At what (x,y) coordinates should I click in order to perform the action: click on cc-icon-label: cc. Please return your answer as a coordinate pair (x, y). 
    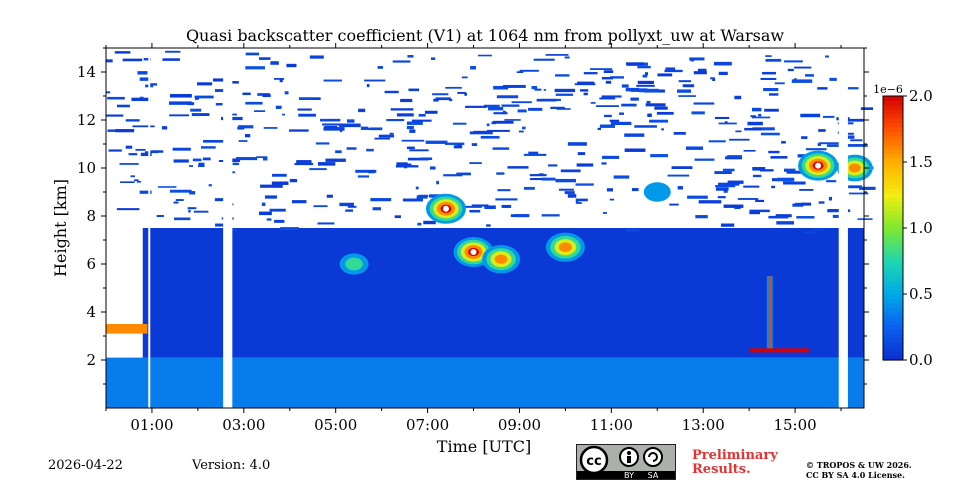
    Looking at the image, I should click on (593, 461).